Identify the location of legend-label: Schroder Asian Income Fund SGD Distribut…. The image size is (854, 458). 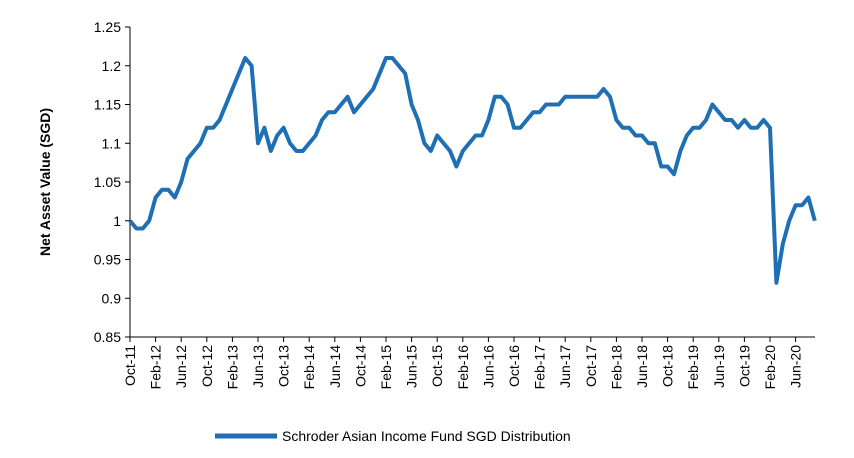
(426, 436).